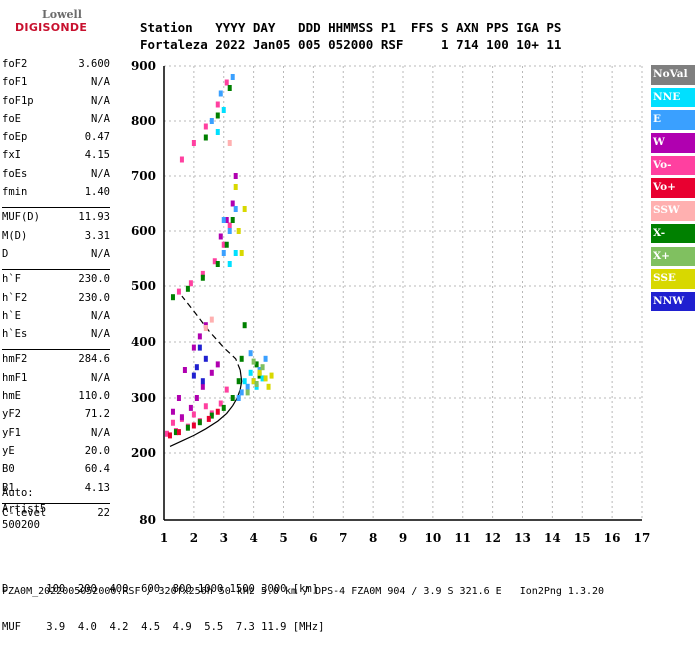 The height and width of the screenshot is (646, 700). I want to click on param-separator, so click(56, 270).